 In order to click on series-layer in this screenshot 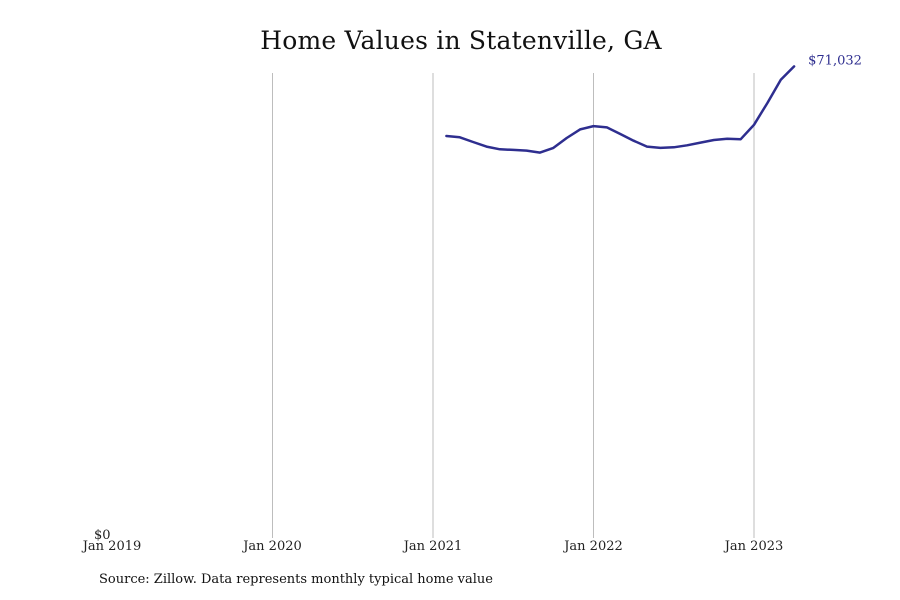, I will do `click(620, 109)`.